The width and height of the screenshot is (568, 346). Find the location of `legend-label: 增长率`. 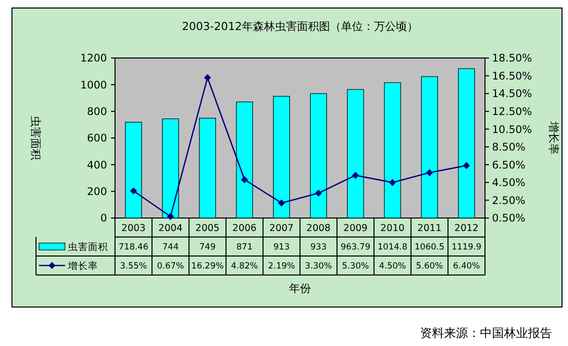

legend-label: 增长率 is located at coordinates (82, 266).